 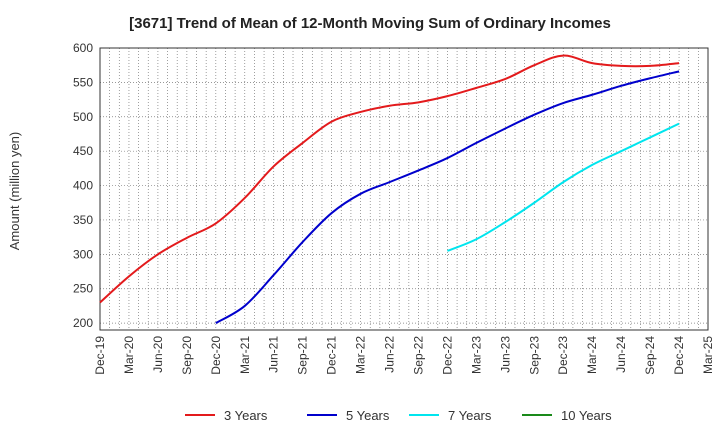 I want to click on x-tick-label: Sep-23, so click(x=534, y=355).